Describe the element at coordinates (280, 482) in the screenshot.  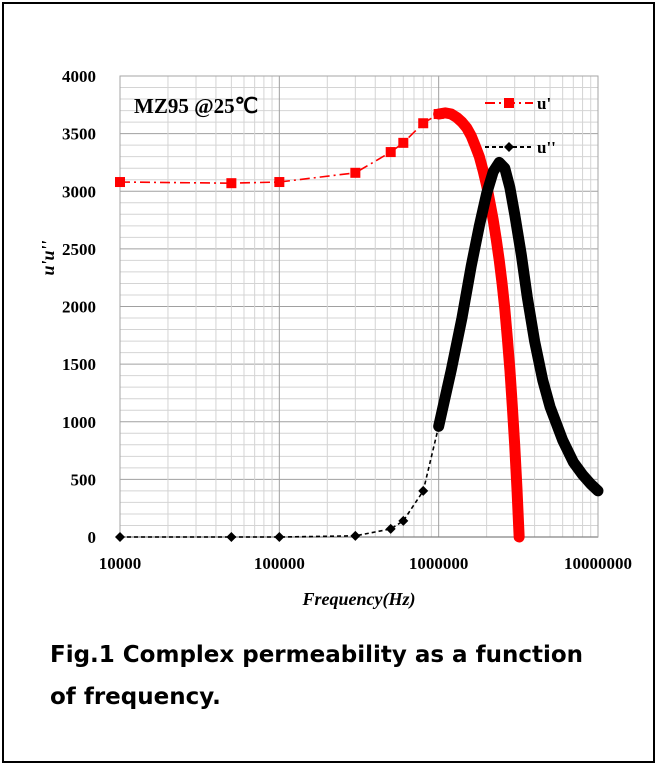
I see `series-line-sparse` at that location.